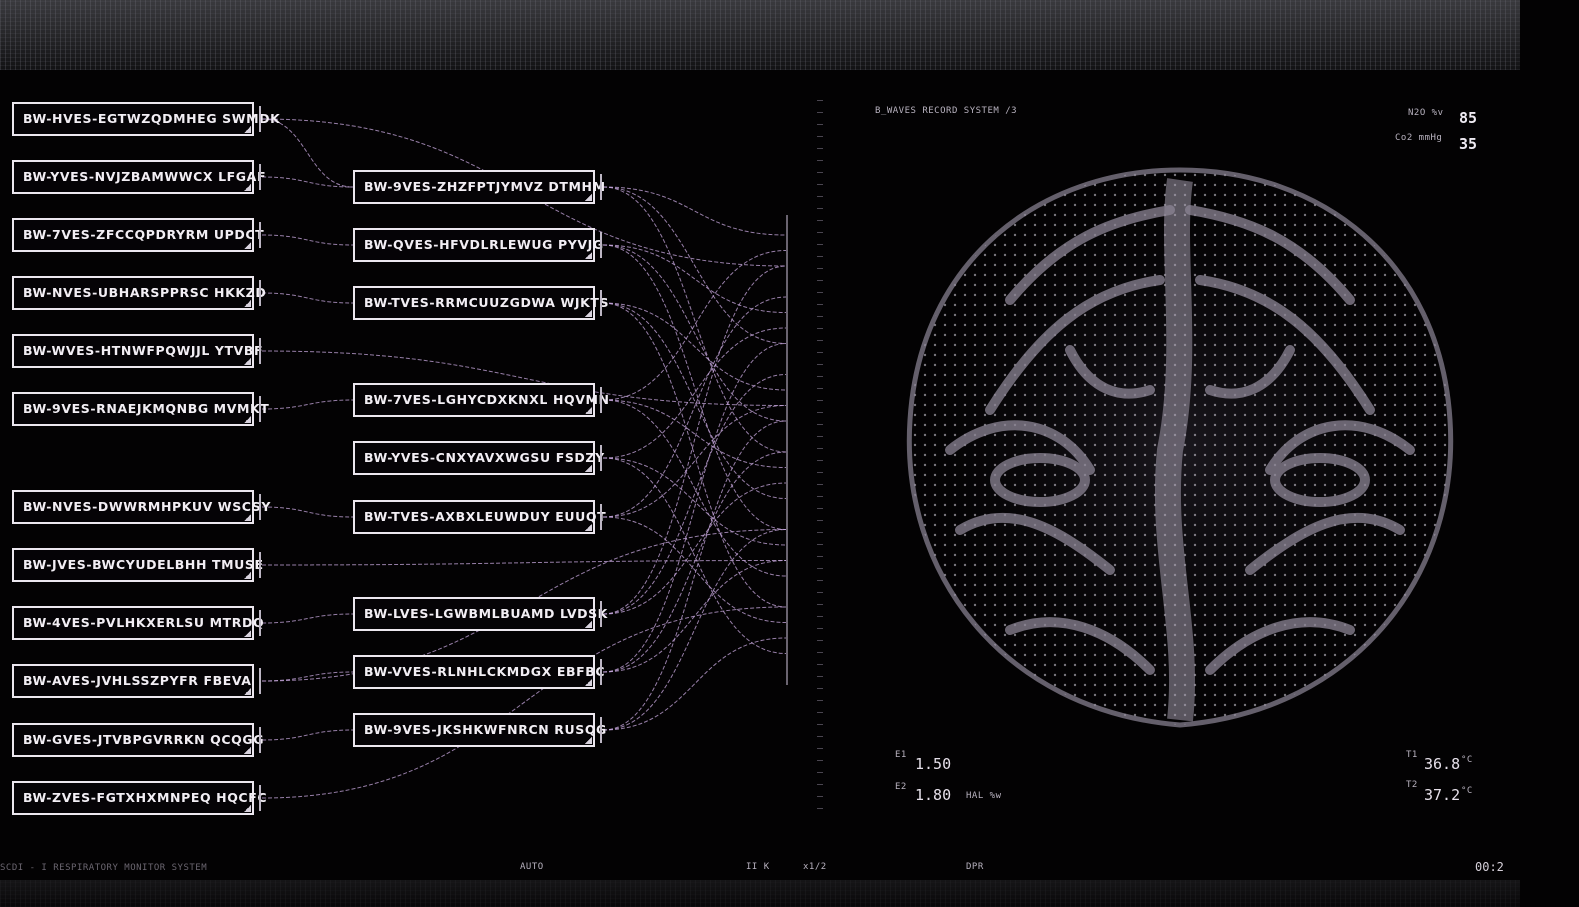 This screenshot has height=907, width=1579. I want to click on tag-left-11: BW-GVES-JTVBPGVRRKN QCQGG, so click(137, 740).